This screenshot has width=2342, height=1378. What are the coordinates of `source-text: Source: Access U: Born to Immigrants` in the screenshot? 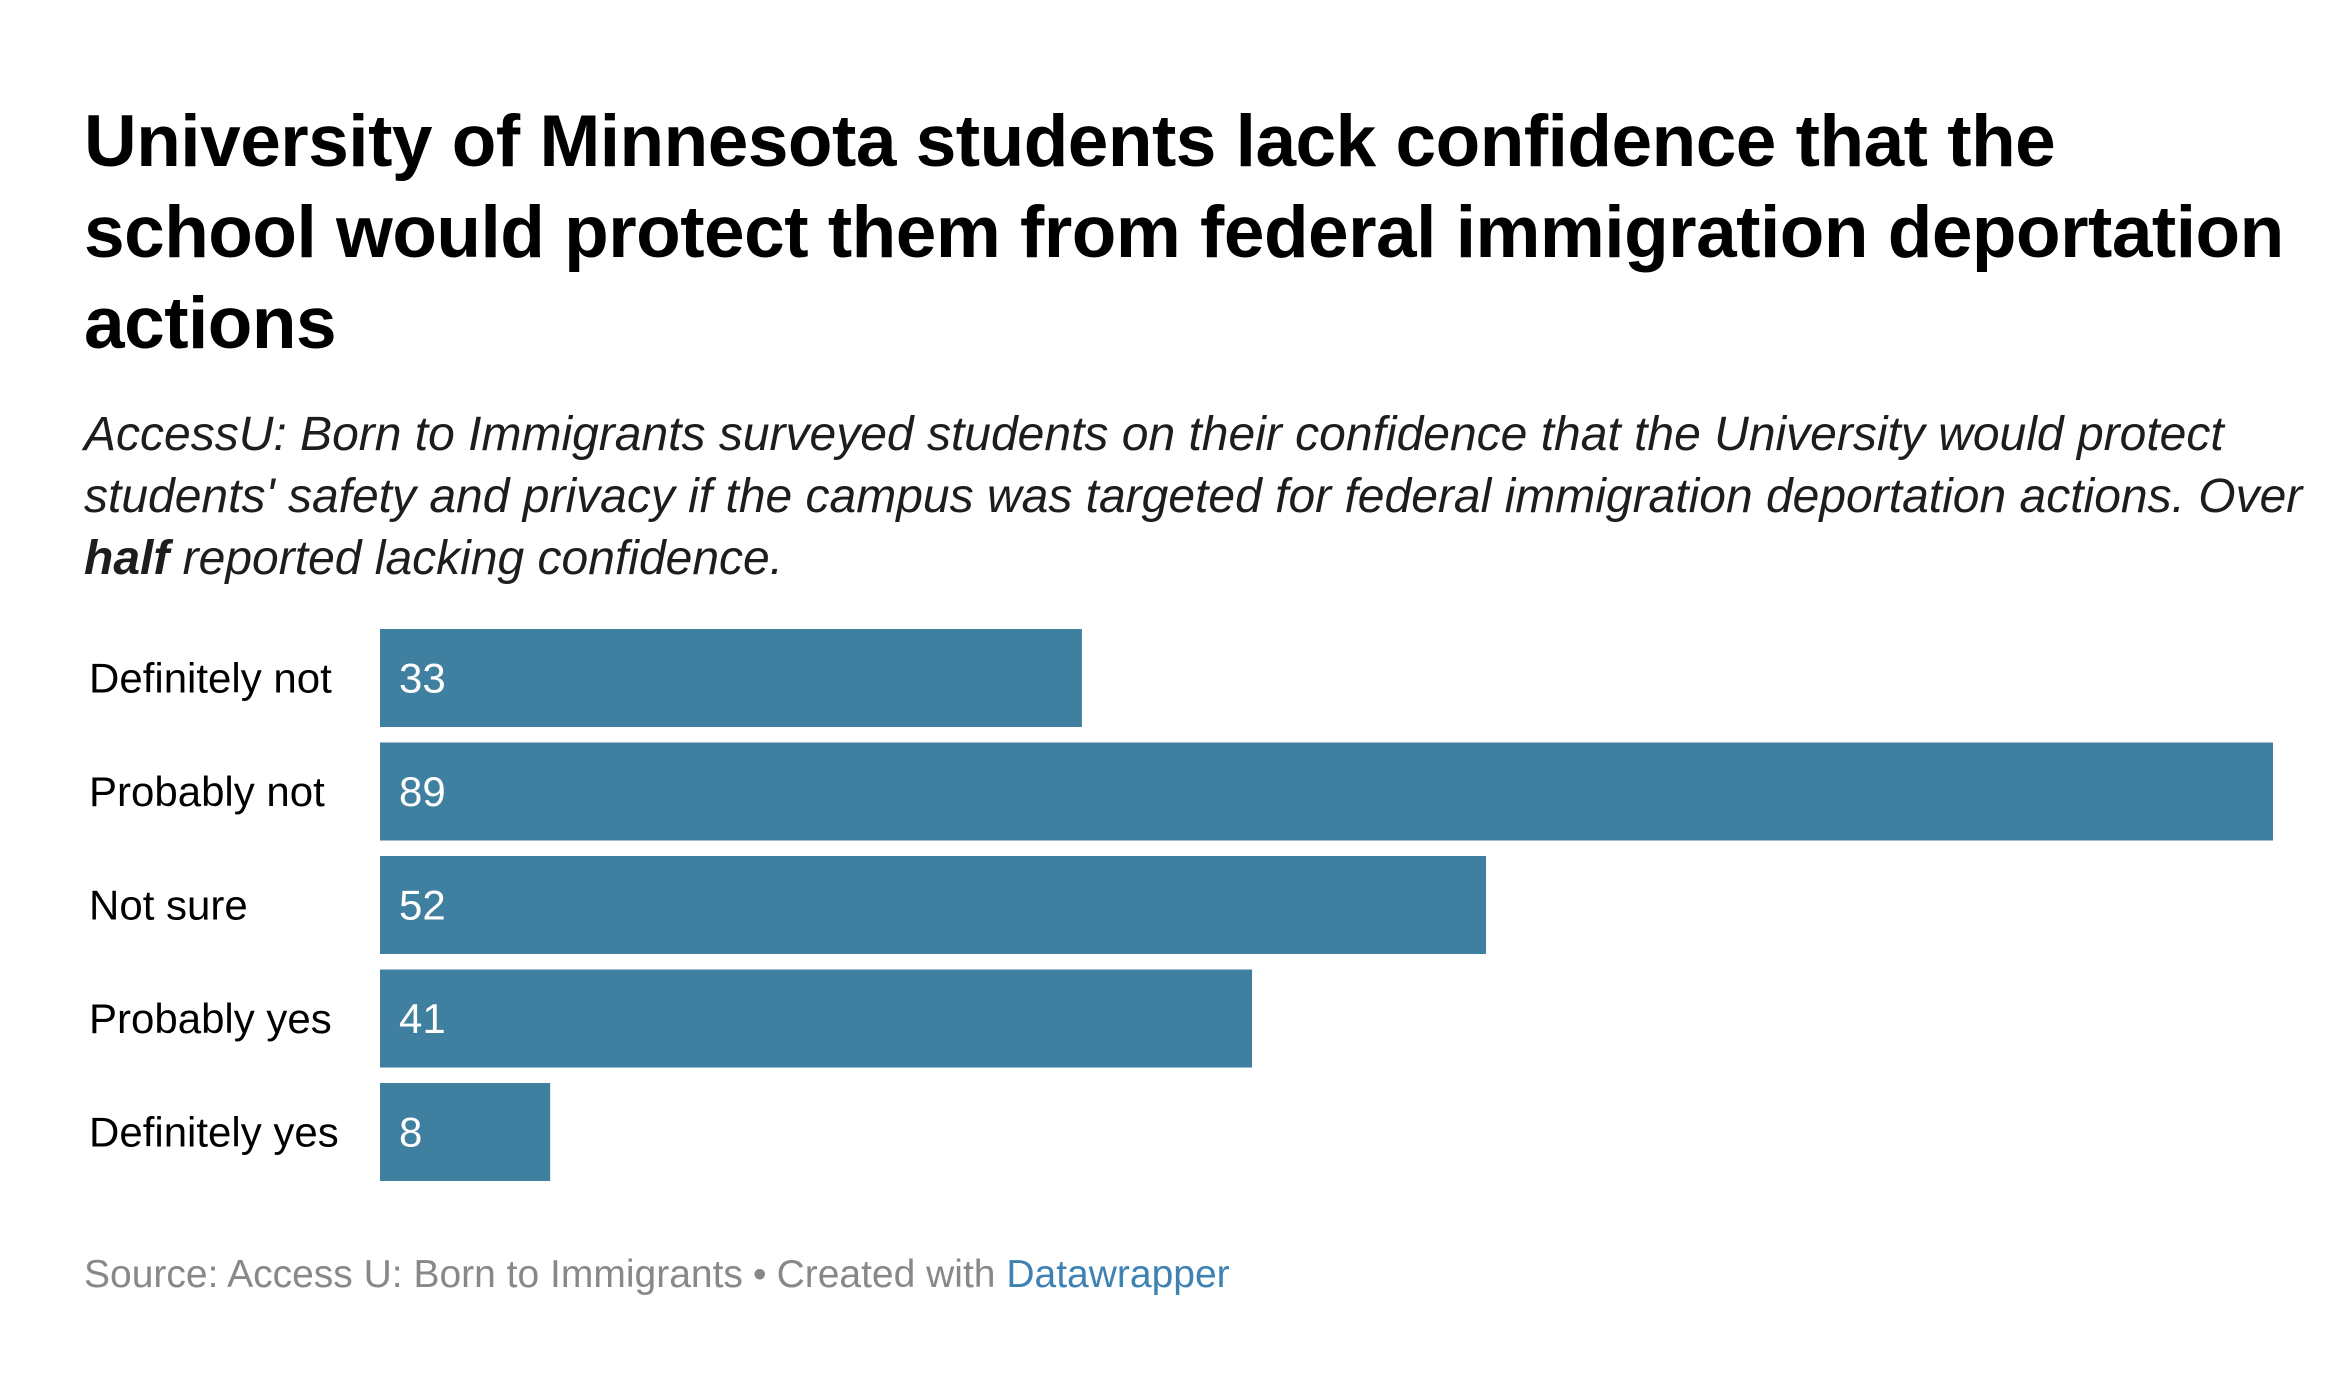 It's located at (413, 1274).